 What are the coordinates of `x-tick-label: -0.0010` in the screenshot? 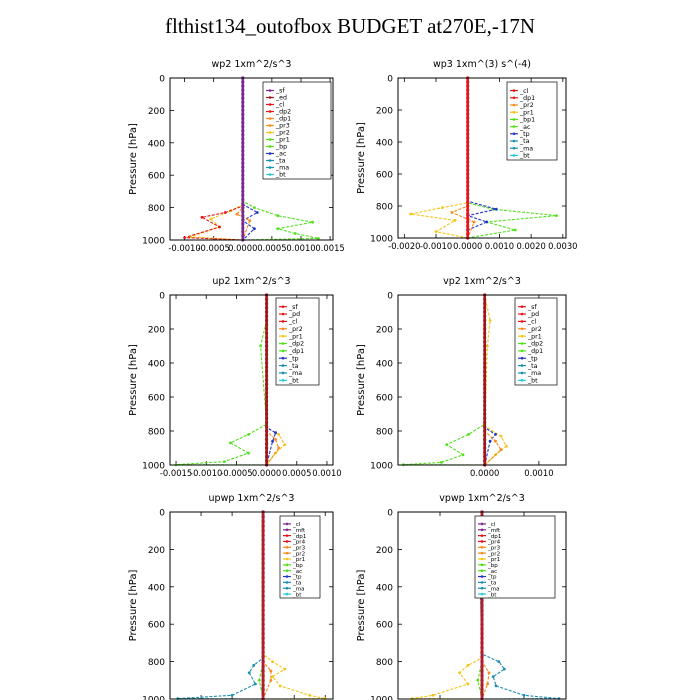 It's located at (184, 248).